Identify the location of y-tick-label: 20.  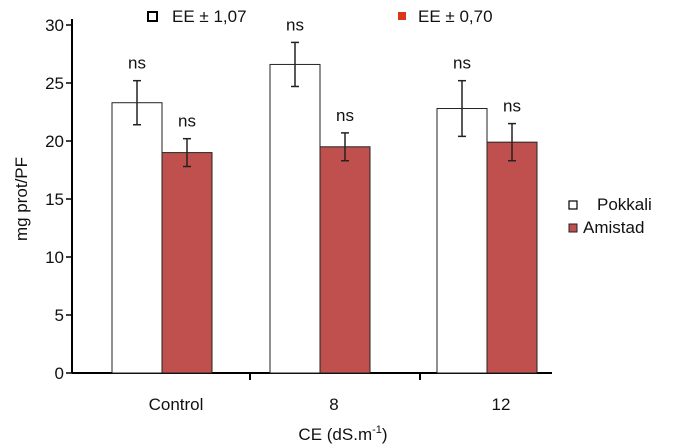
(54, 141).